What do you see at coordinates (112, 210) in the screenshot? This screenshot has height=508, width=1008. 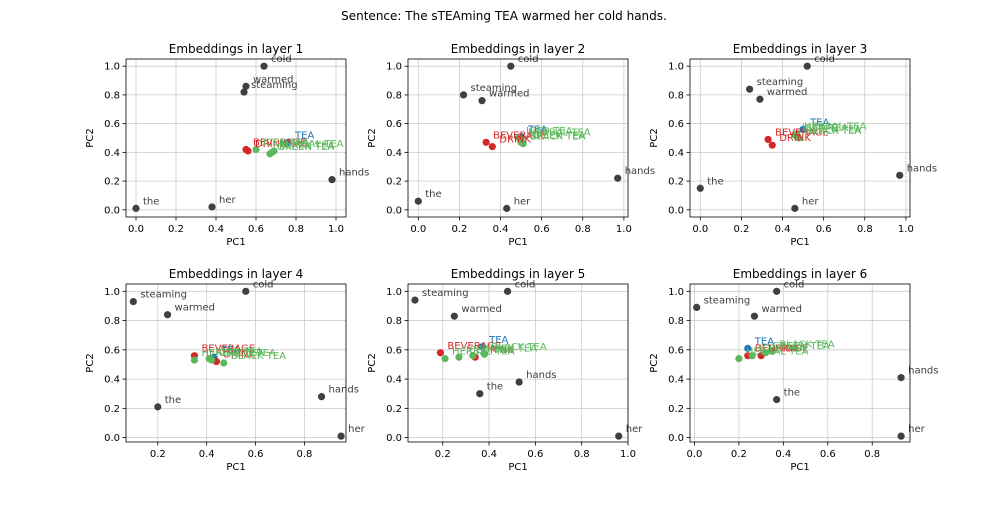 I see `y-tick-label: 0.0` at bounding box center [112, 210].